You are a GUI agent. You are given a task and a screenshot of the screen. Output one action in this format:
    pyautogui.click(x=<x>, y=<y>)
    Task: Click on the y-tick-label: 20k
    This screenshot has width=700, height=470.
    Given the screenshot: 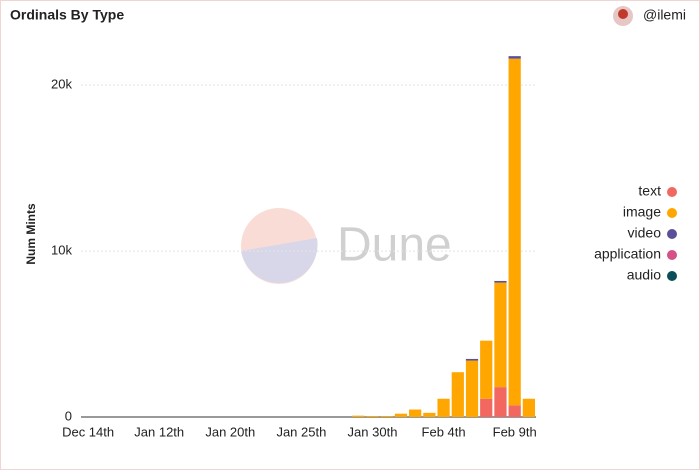 What is the action you would take?
    pyautogui.click(x=61, y=84)
    